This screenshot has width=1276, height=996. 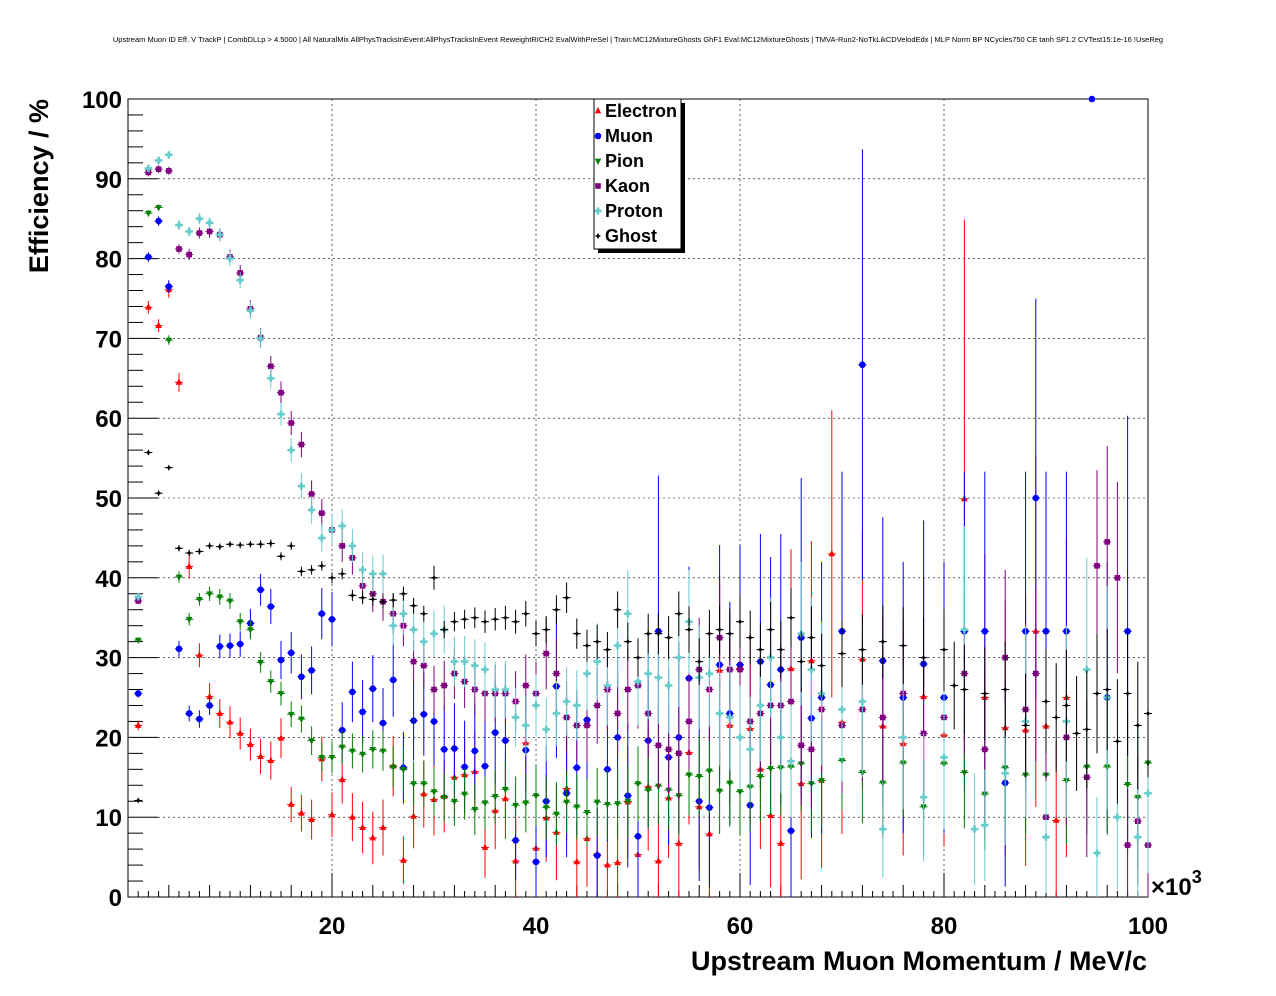 I want to click on legend-entry-proton: Proton, so click(x=628, y=211).